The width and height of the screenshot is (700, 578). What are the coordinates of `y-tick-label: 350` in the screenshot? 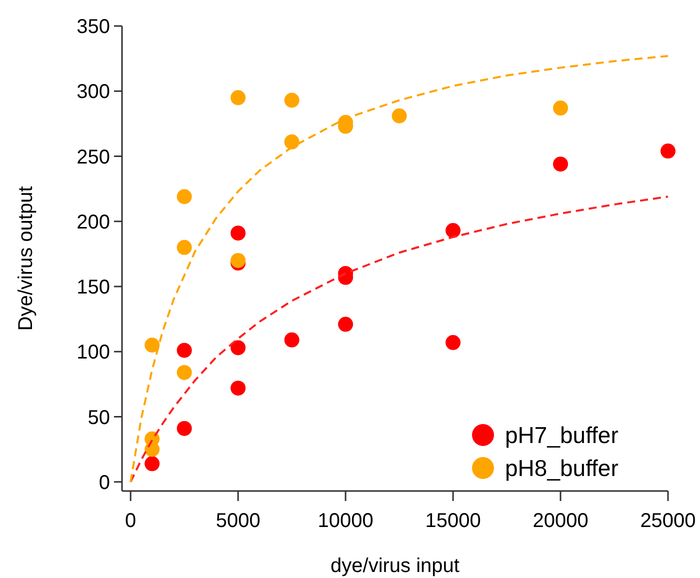 It's located at (93, 27).